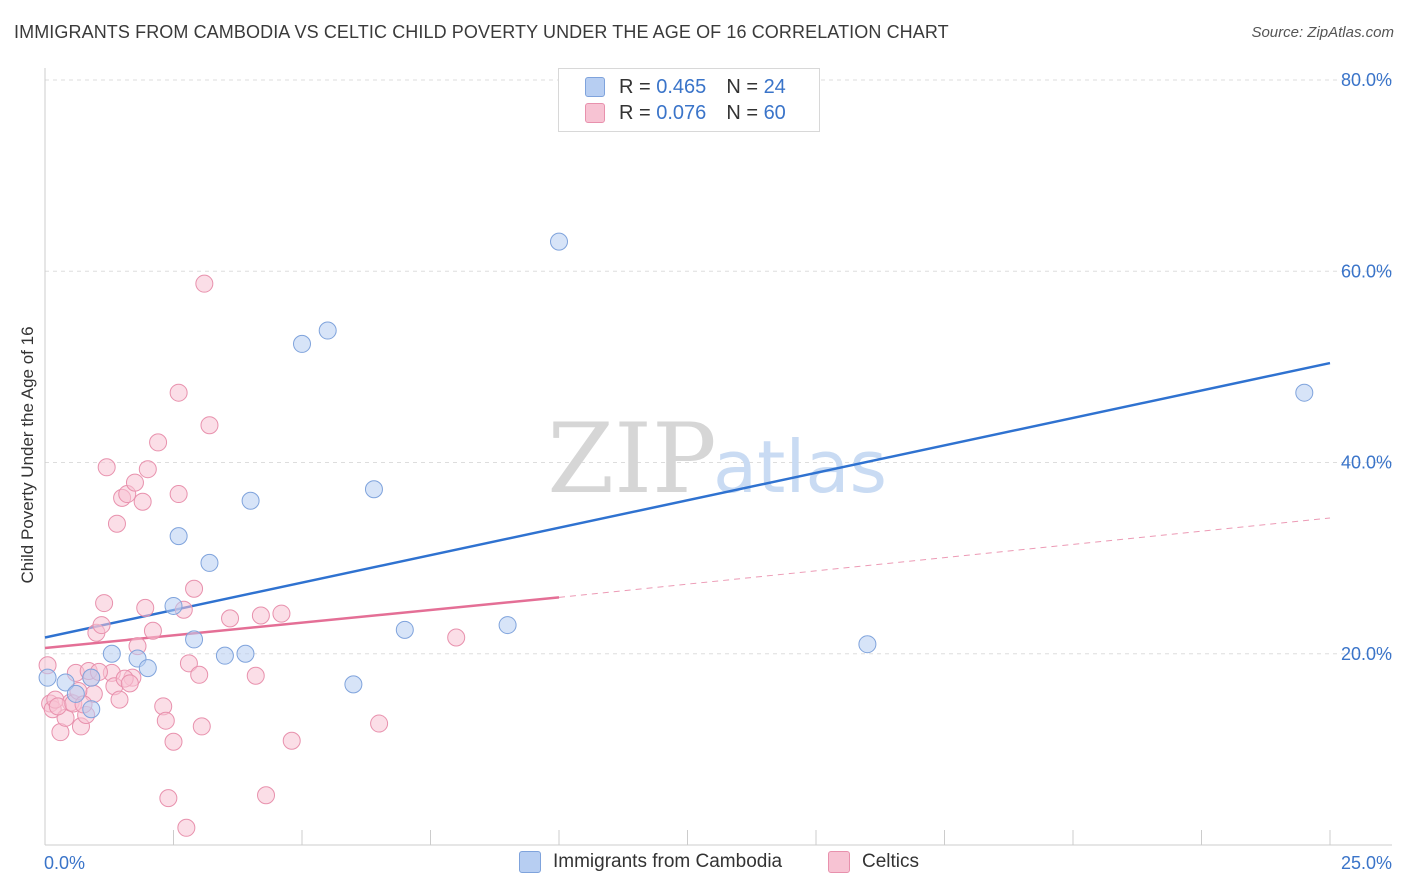 The image size is (1406, 892). I want to click on series-legend: Immigrants from Cambodia Celtics, so click(703, 864).